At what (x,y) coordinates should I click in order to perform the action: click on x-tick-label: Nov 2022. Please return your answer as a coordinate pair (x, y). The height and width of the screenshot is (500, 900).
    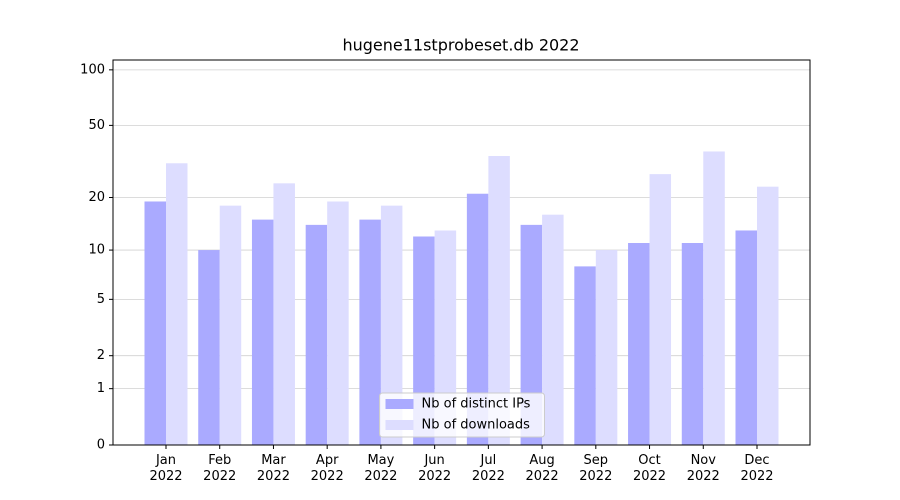
    Looking at the image, I should click on (703, 468).